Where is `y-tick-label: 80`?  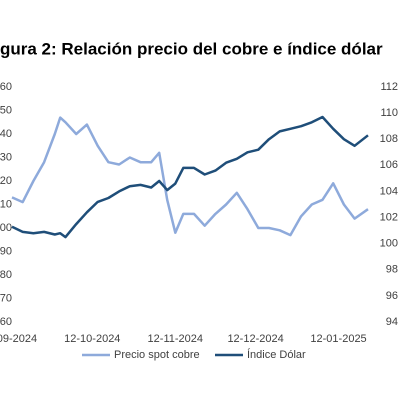
y-tick-label: 80 is located at coordinates (6, 275).